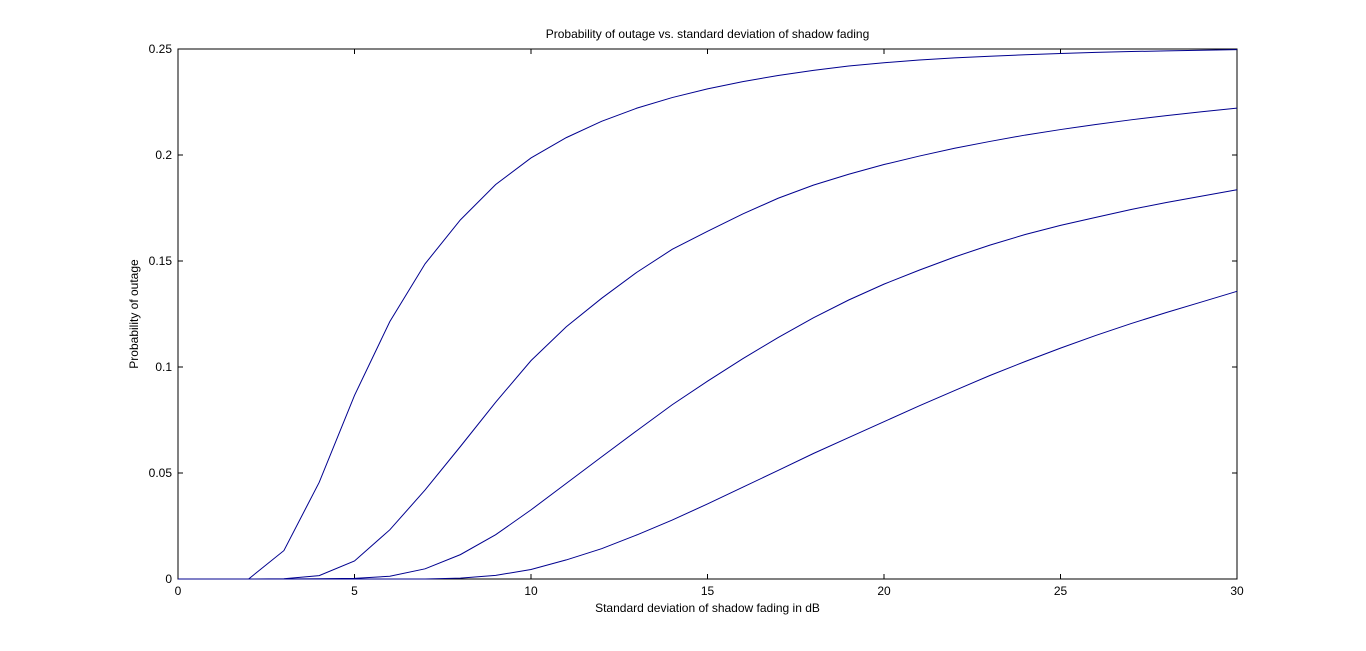  I want to click on x-tick-label: 0, so click(178, 591).